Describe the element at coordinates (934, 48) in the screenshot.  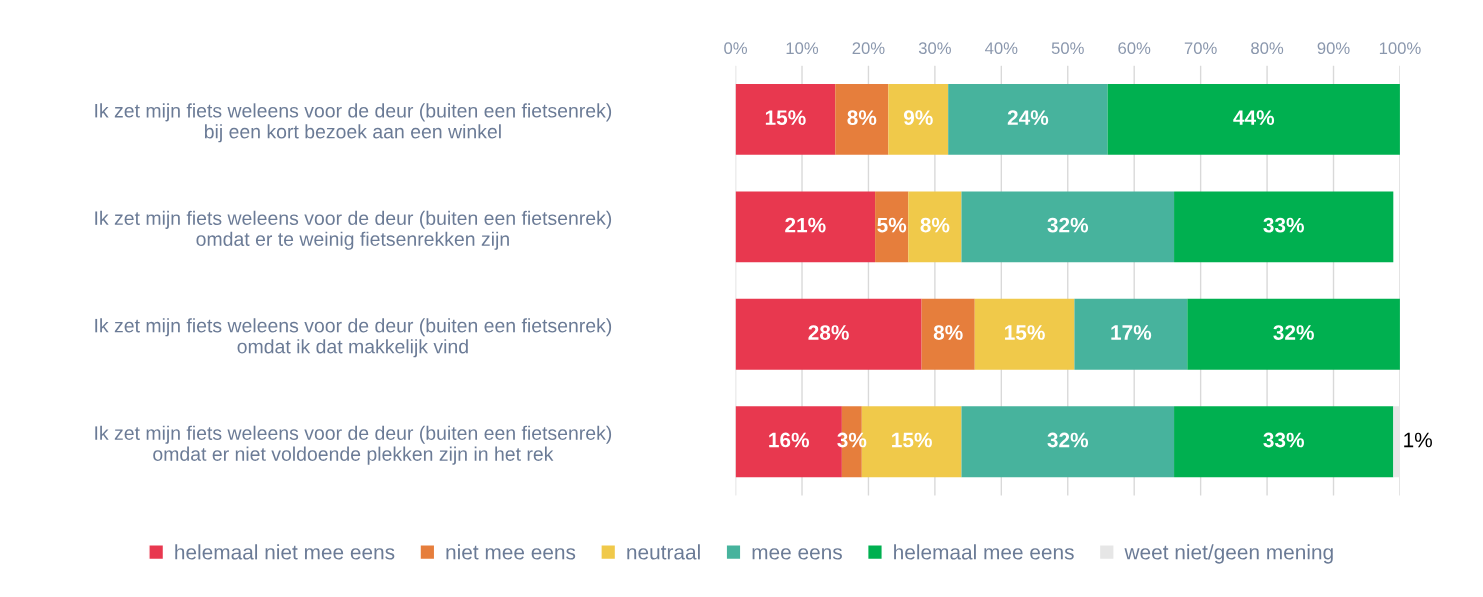
I see `x-tick-label: 30%` at that location.